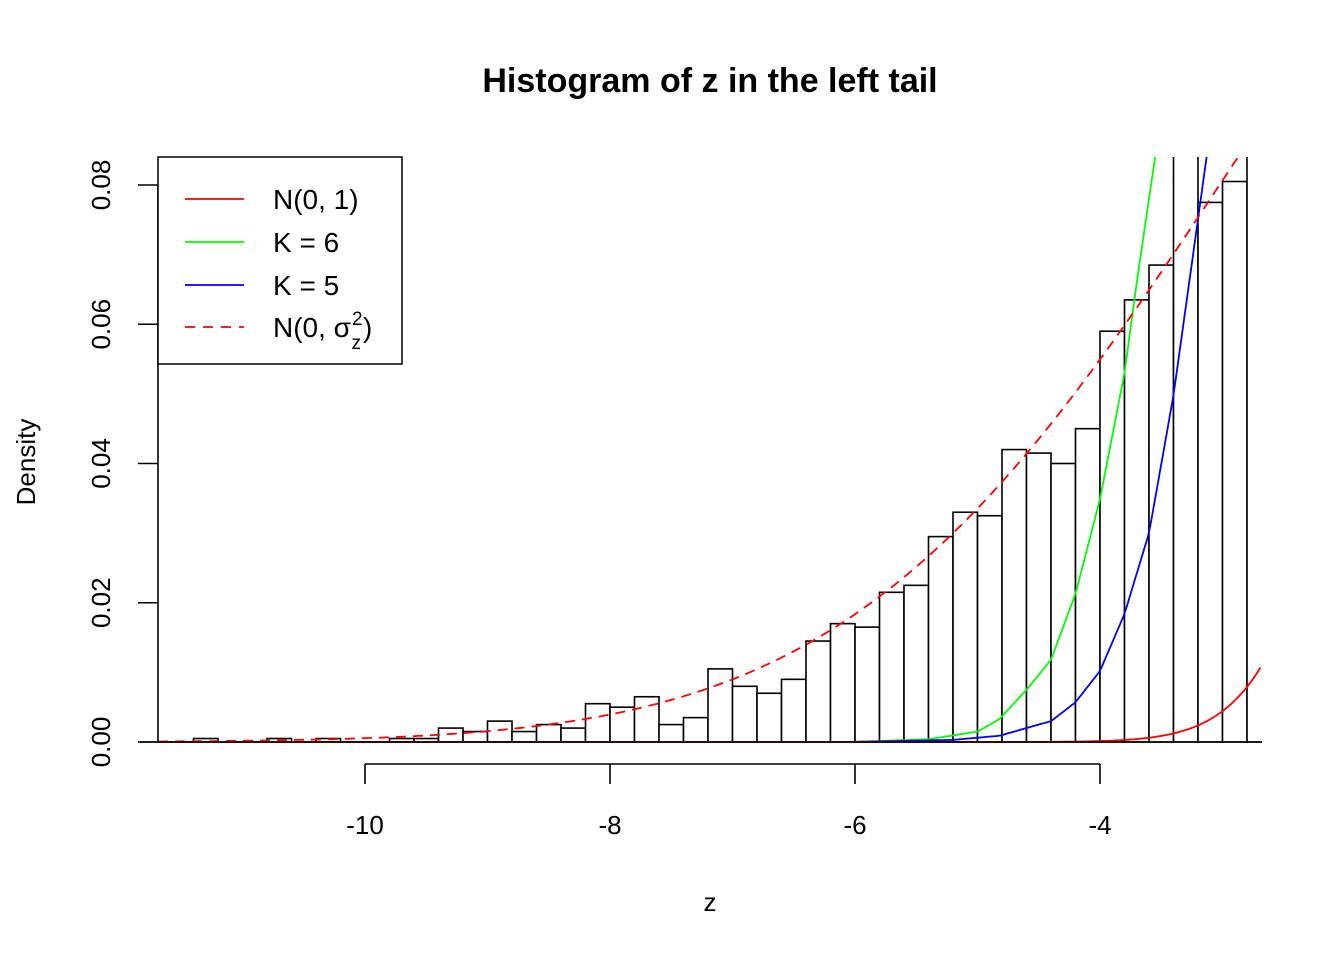 This screenshot has width=1344, height=960. What do you see at coordinates (710, 902) in the screenshot?
I see `x-axis-label: z` at bounding box center [710, 902].